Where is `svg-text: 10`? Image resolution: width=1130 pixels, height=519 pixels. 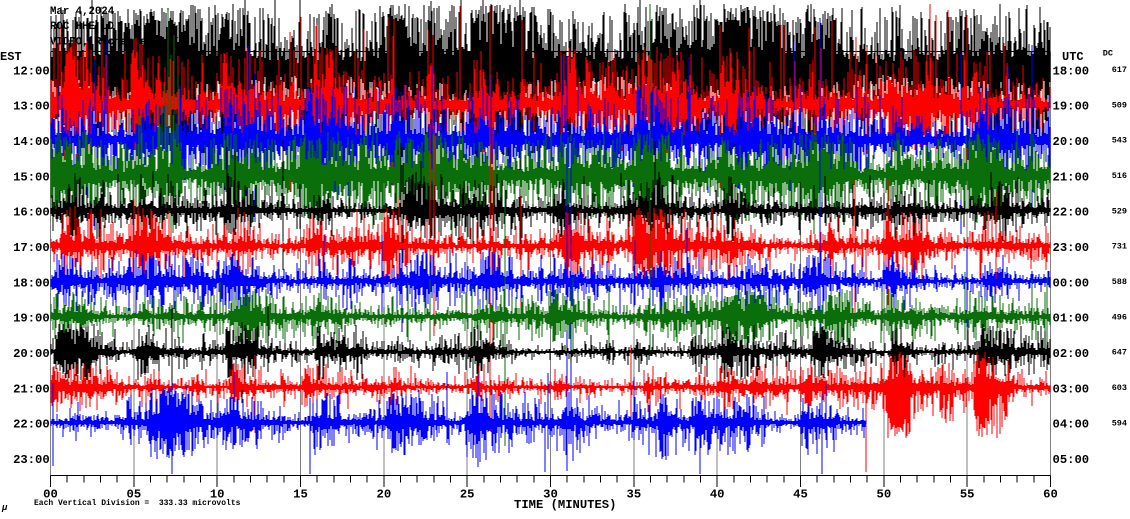
svg-text: 10 is located at coordinates (217, 495).